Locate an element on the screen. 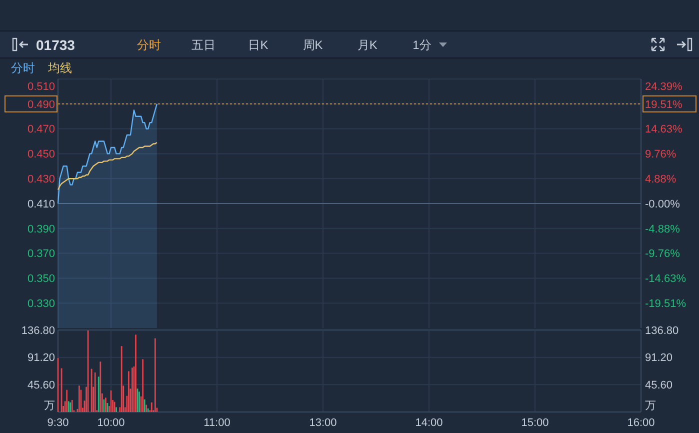 The width and height of the screenshot is (699, 433). text: 日K is located at coordinates (258, 45).